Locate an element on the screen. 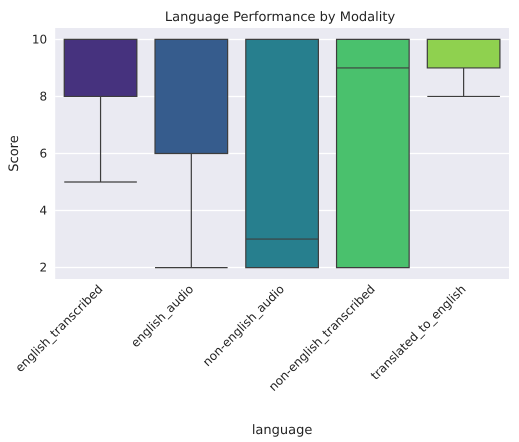  y-tick-label: 2 is located at coordinates (44, 267).